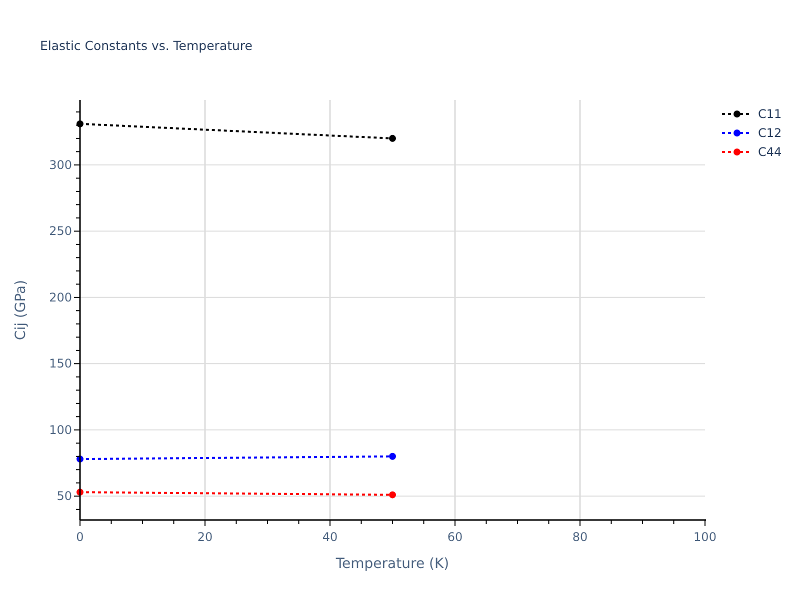 This screenshot has width=800, height=600. I want to click on y-tick-label: 100, so click(60, 429).